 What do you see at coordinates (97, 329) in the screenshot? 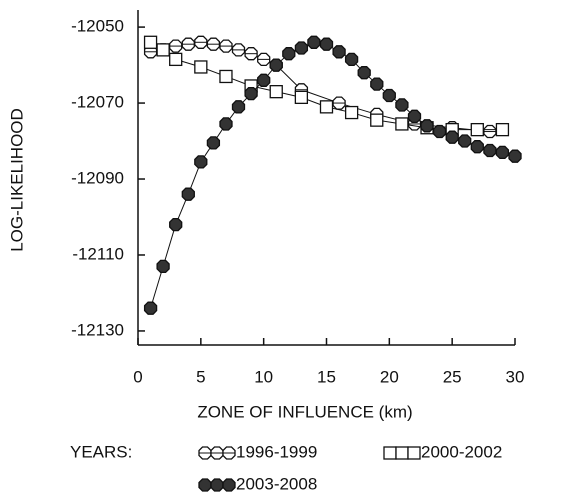
I see `y-tick-label: -12130` at bounding box center [97, 329].